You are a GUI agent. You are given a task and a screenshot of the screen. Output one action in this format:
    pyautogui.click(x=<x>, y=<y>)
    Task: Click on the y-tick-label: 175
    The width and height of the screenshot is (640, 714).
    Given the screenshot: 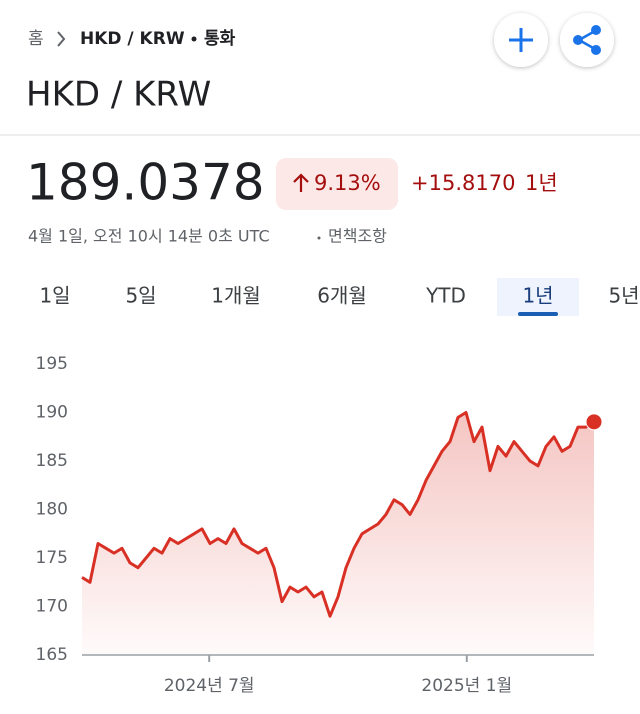 What is the action you would take?
    pyautogui.click(x=52, y=558)
    